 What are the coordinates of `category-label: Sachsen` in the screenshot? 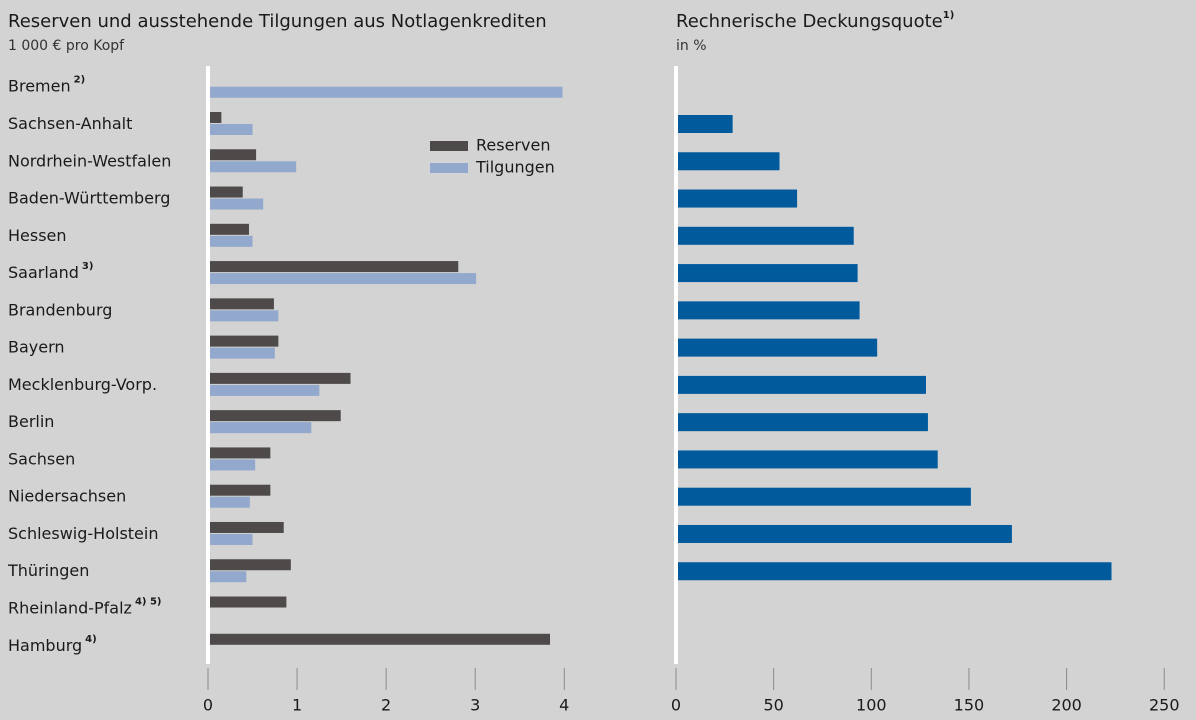 It's located at (41, 458).